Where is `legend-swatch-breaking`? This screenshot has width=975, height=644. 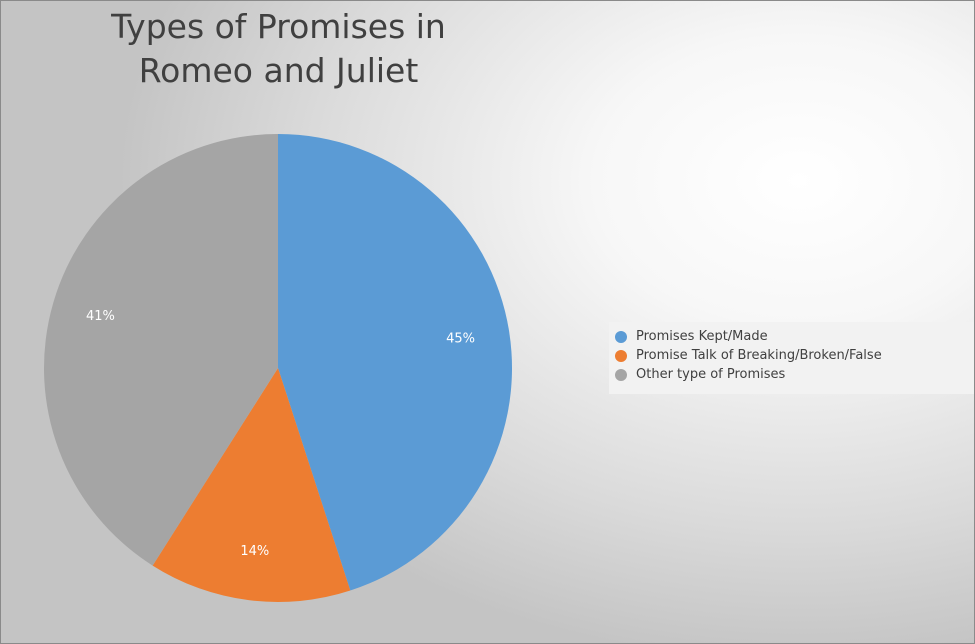 legend-swatch-breaking is located at coordinates (621, 355).